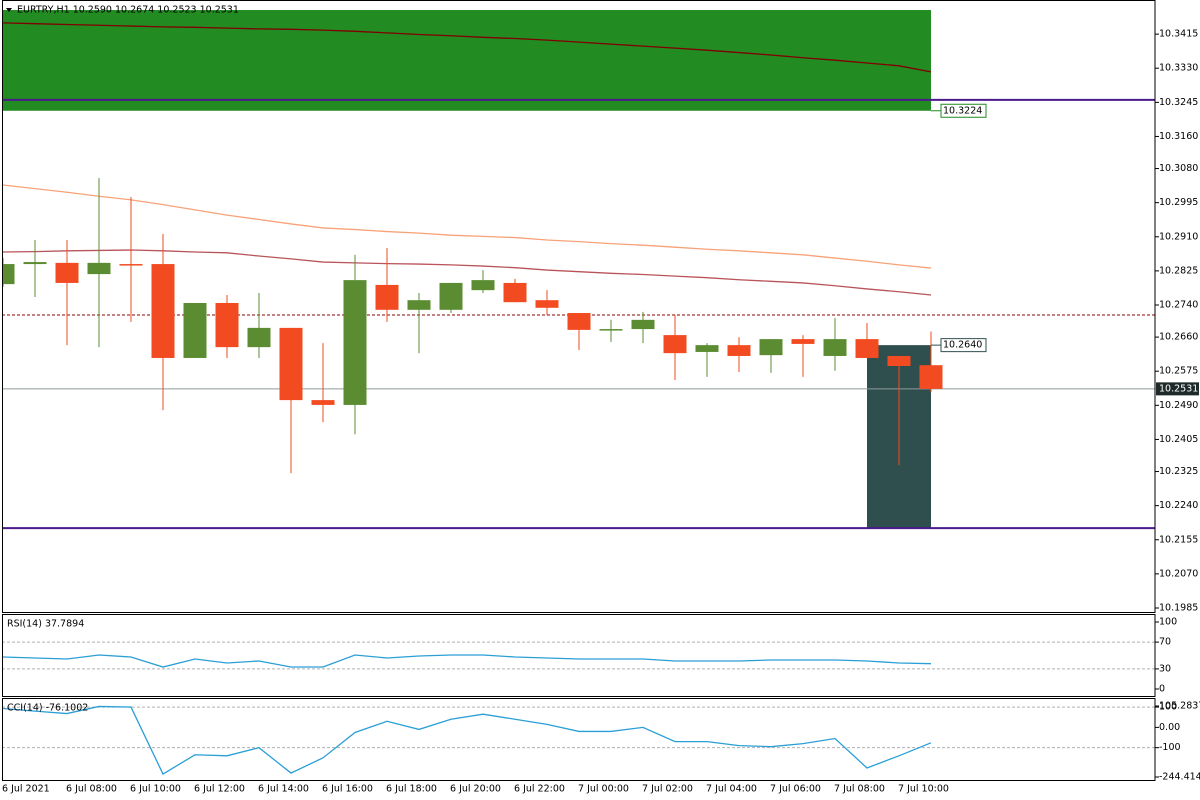  I want to click on y-tick-label: 0, so click(1162, 689).